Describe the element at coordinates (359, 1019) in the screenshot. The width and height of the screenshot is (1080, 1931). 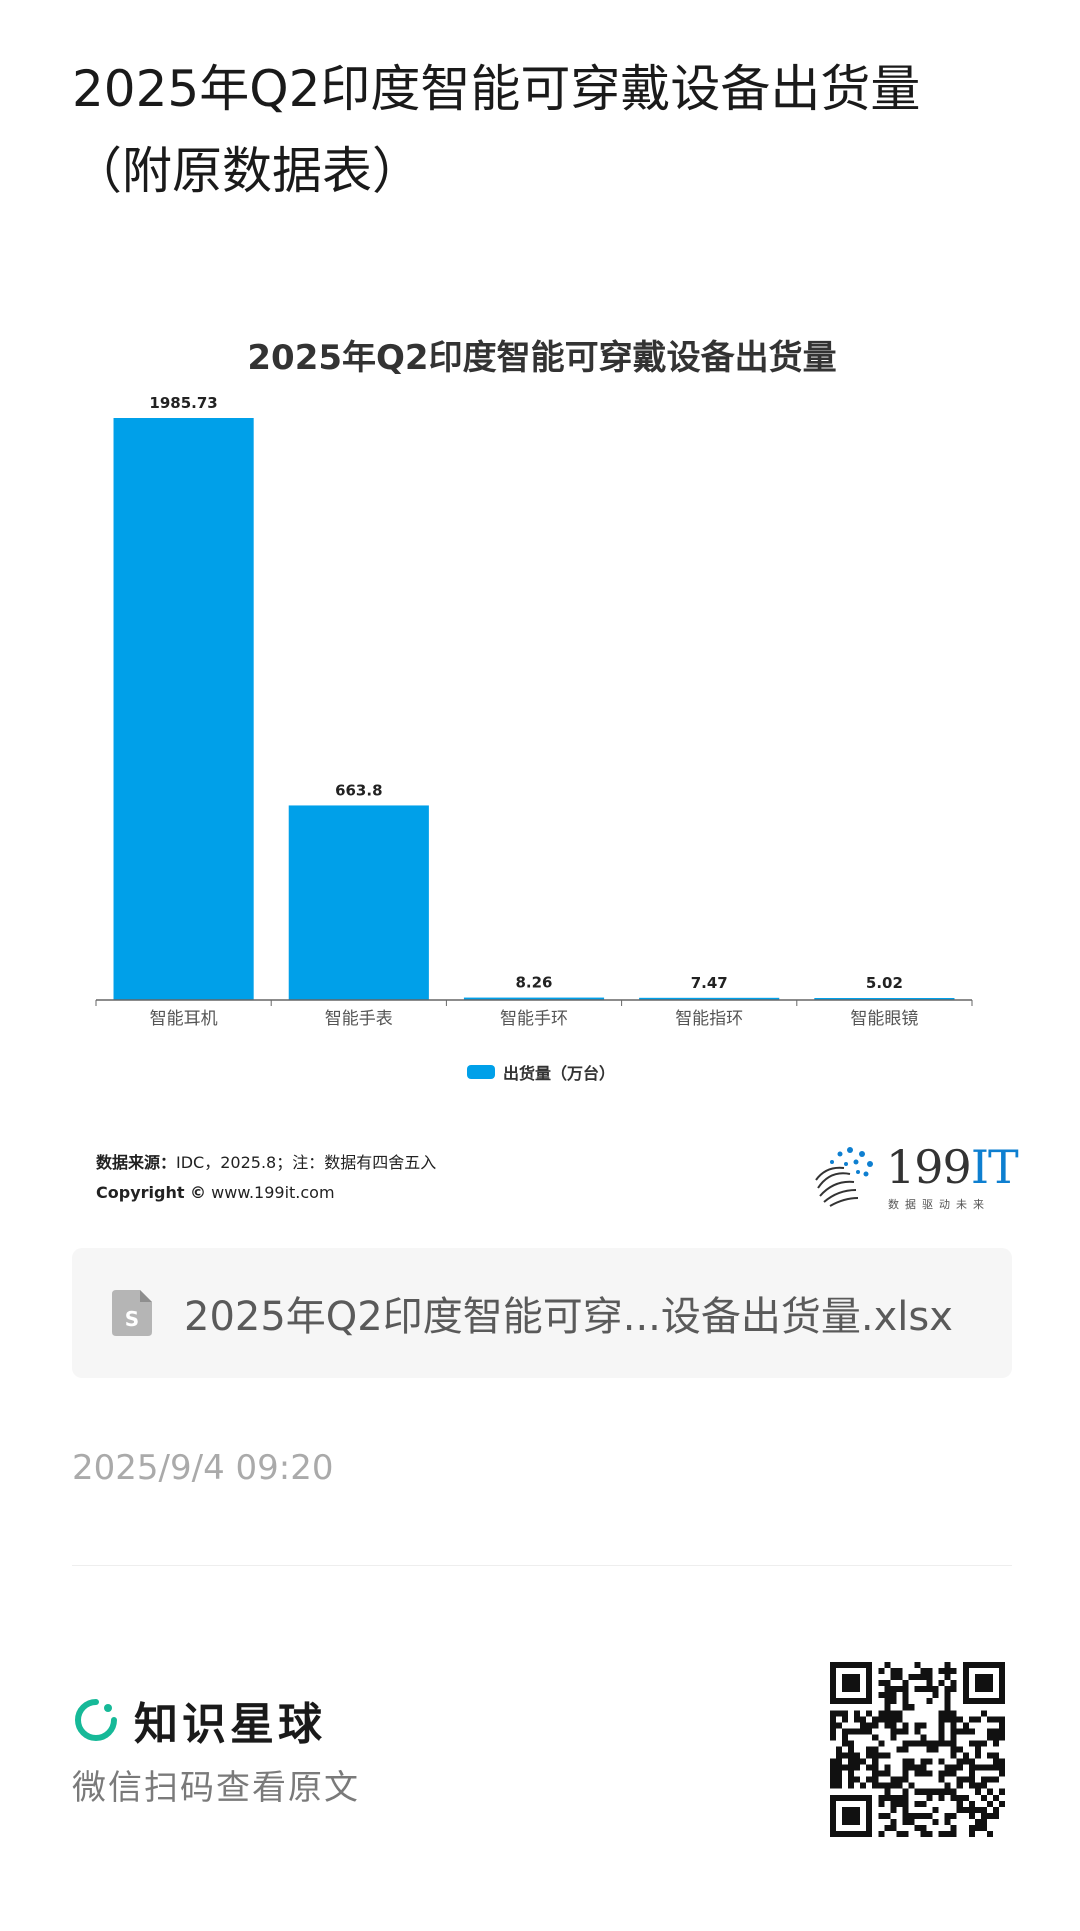
I see `x-tick-label: 智能手表` at that location.